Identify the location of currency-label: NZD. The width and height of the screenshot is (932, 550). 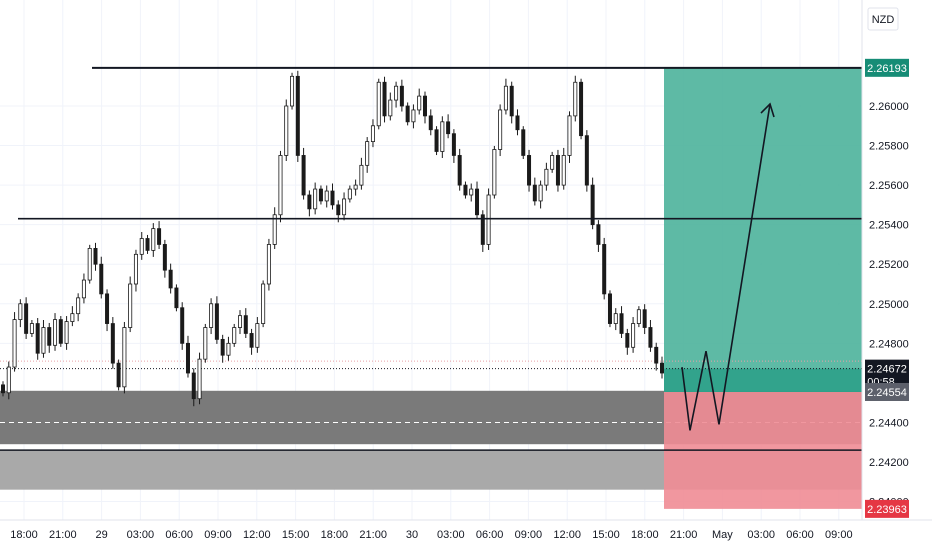
(883, 20).